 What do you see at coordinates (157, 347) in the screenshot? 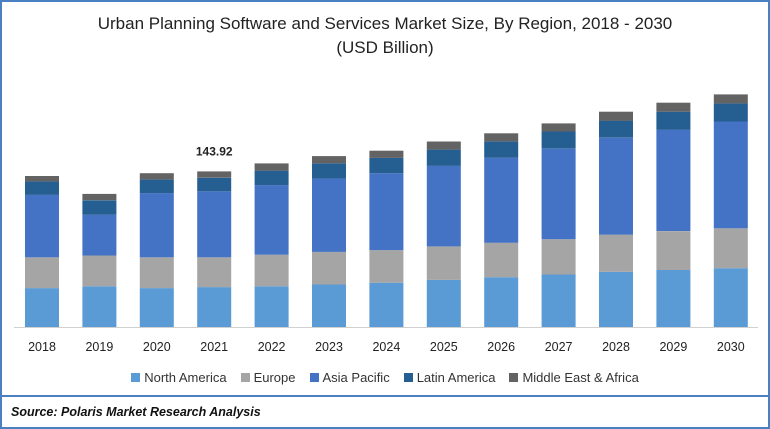
I see `x-tick-label-2020: 2020` at bounding box center [157, 347].